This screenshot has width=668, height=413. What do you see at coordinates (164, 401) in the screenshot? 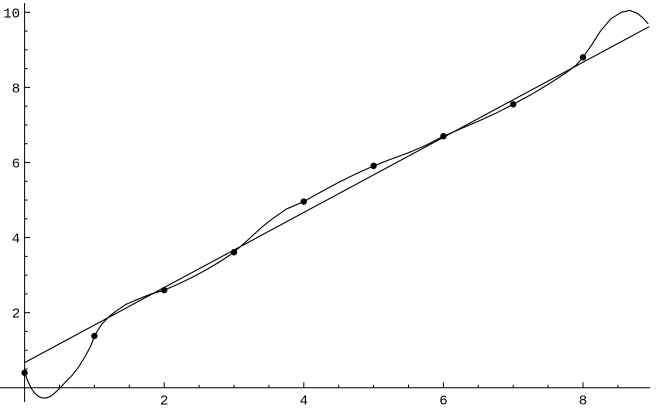
I see `x-tick-label: 2` at bounding box center [164, 401].